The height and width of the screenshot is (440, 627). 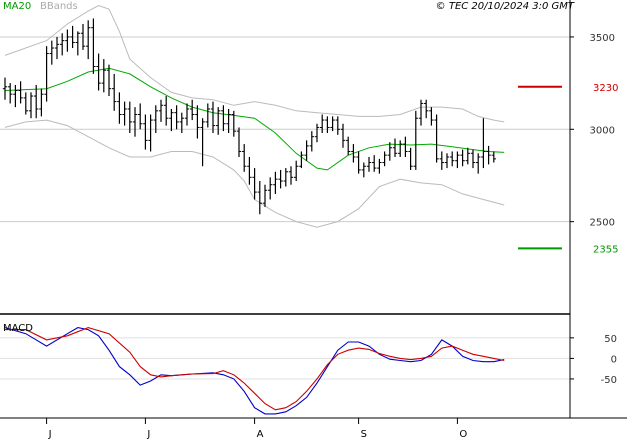 What do you see at coordinates (505, 6) in the screenshot?
I see `copyright-label: © TEC 20/10/2024 3:0 GMT` at bounding box center [505, 6].